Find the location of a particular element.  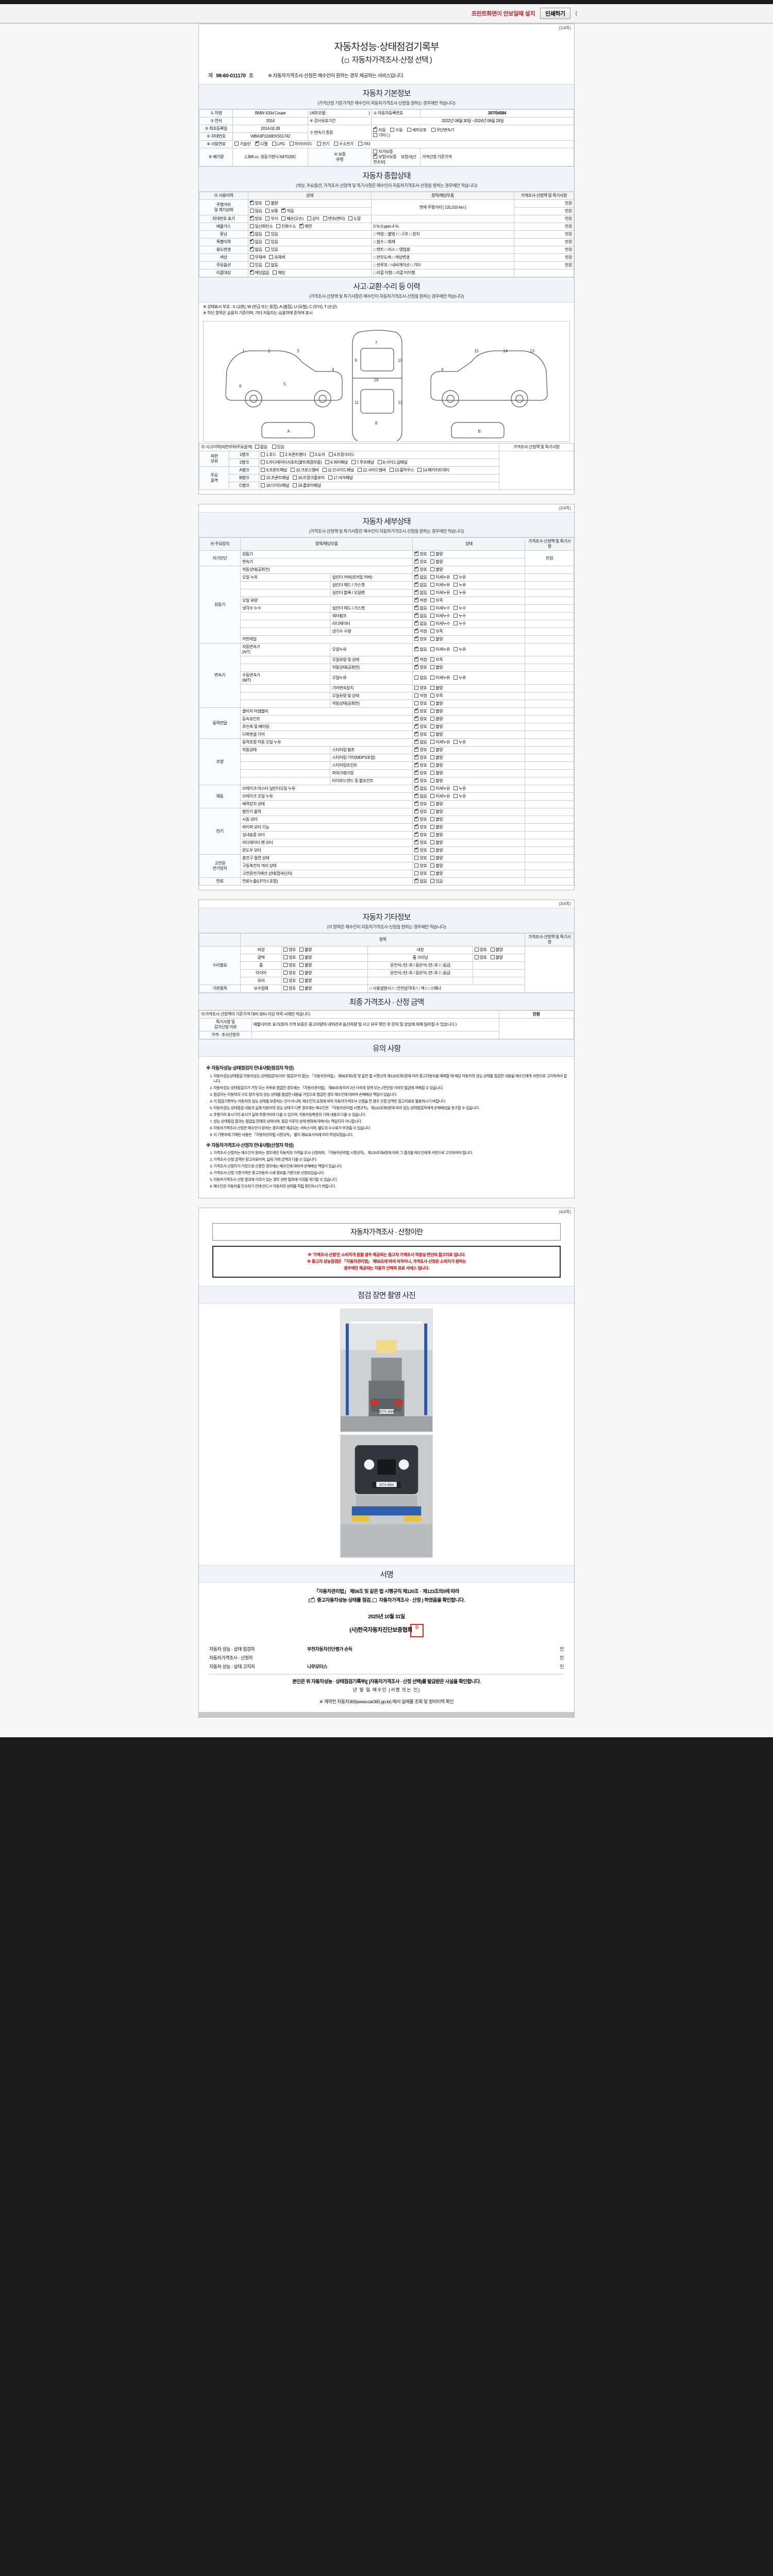

option-2: 매연 is located at coordinates (305, 226).